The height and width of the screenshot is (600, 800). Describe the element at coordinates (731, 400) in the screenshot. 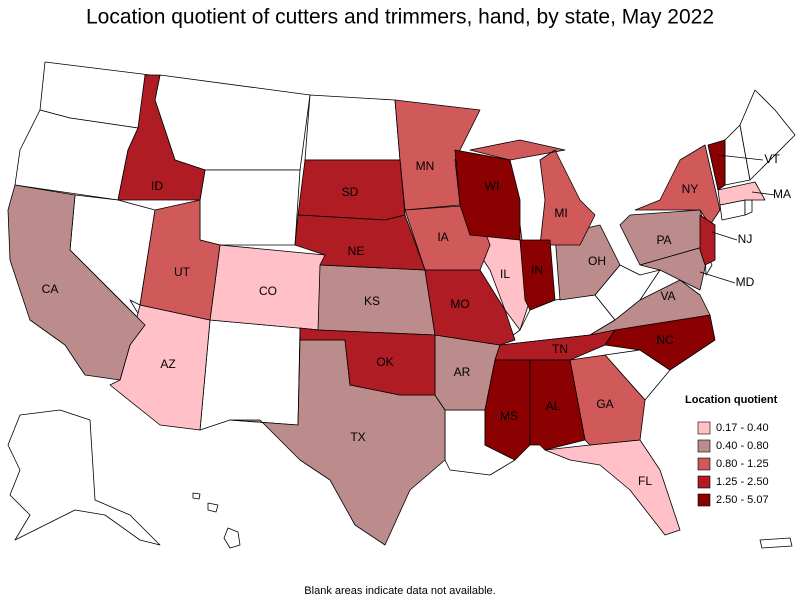

I see `legend-title: Location quotient` at that location.